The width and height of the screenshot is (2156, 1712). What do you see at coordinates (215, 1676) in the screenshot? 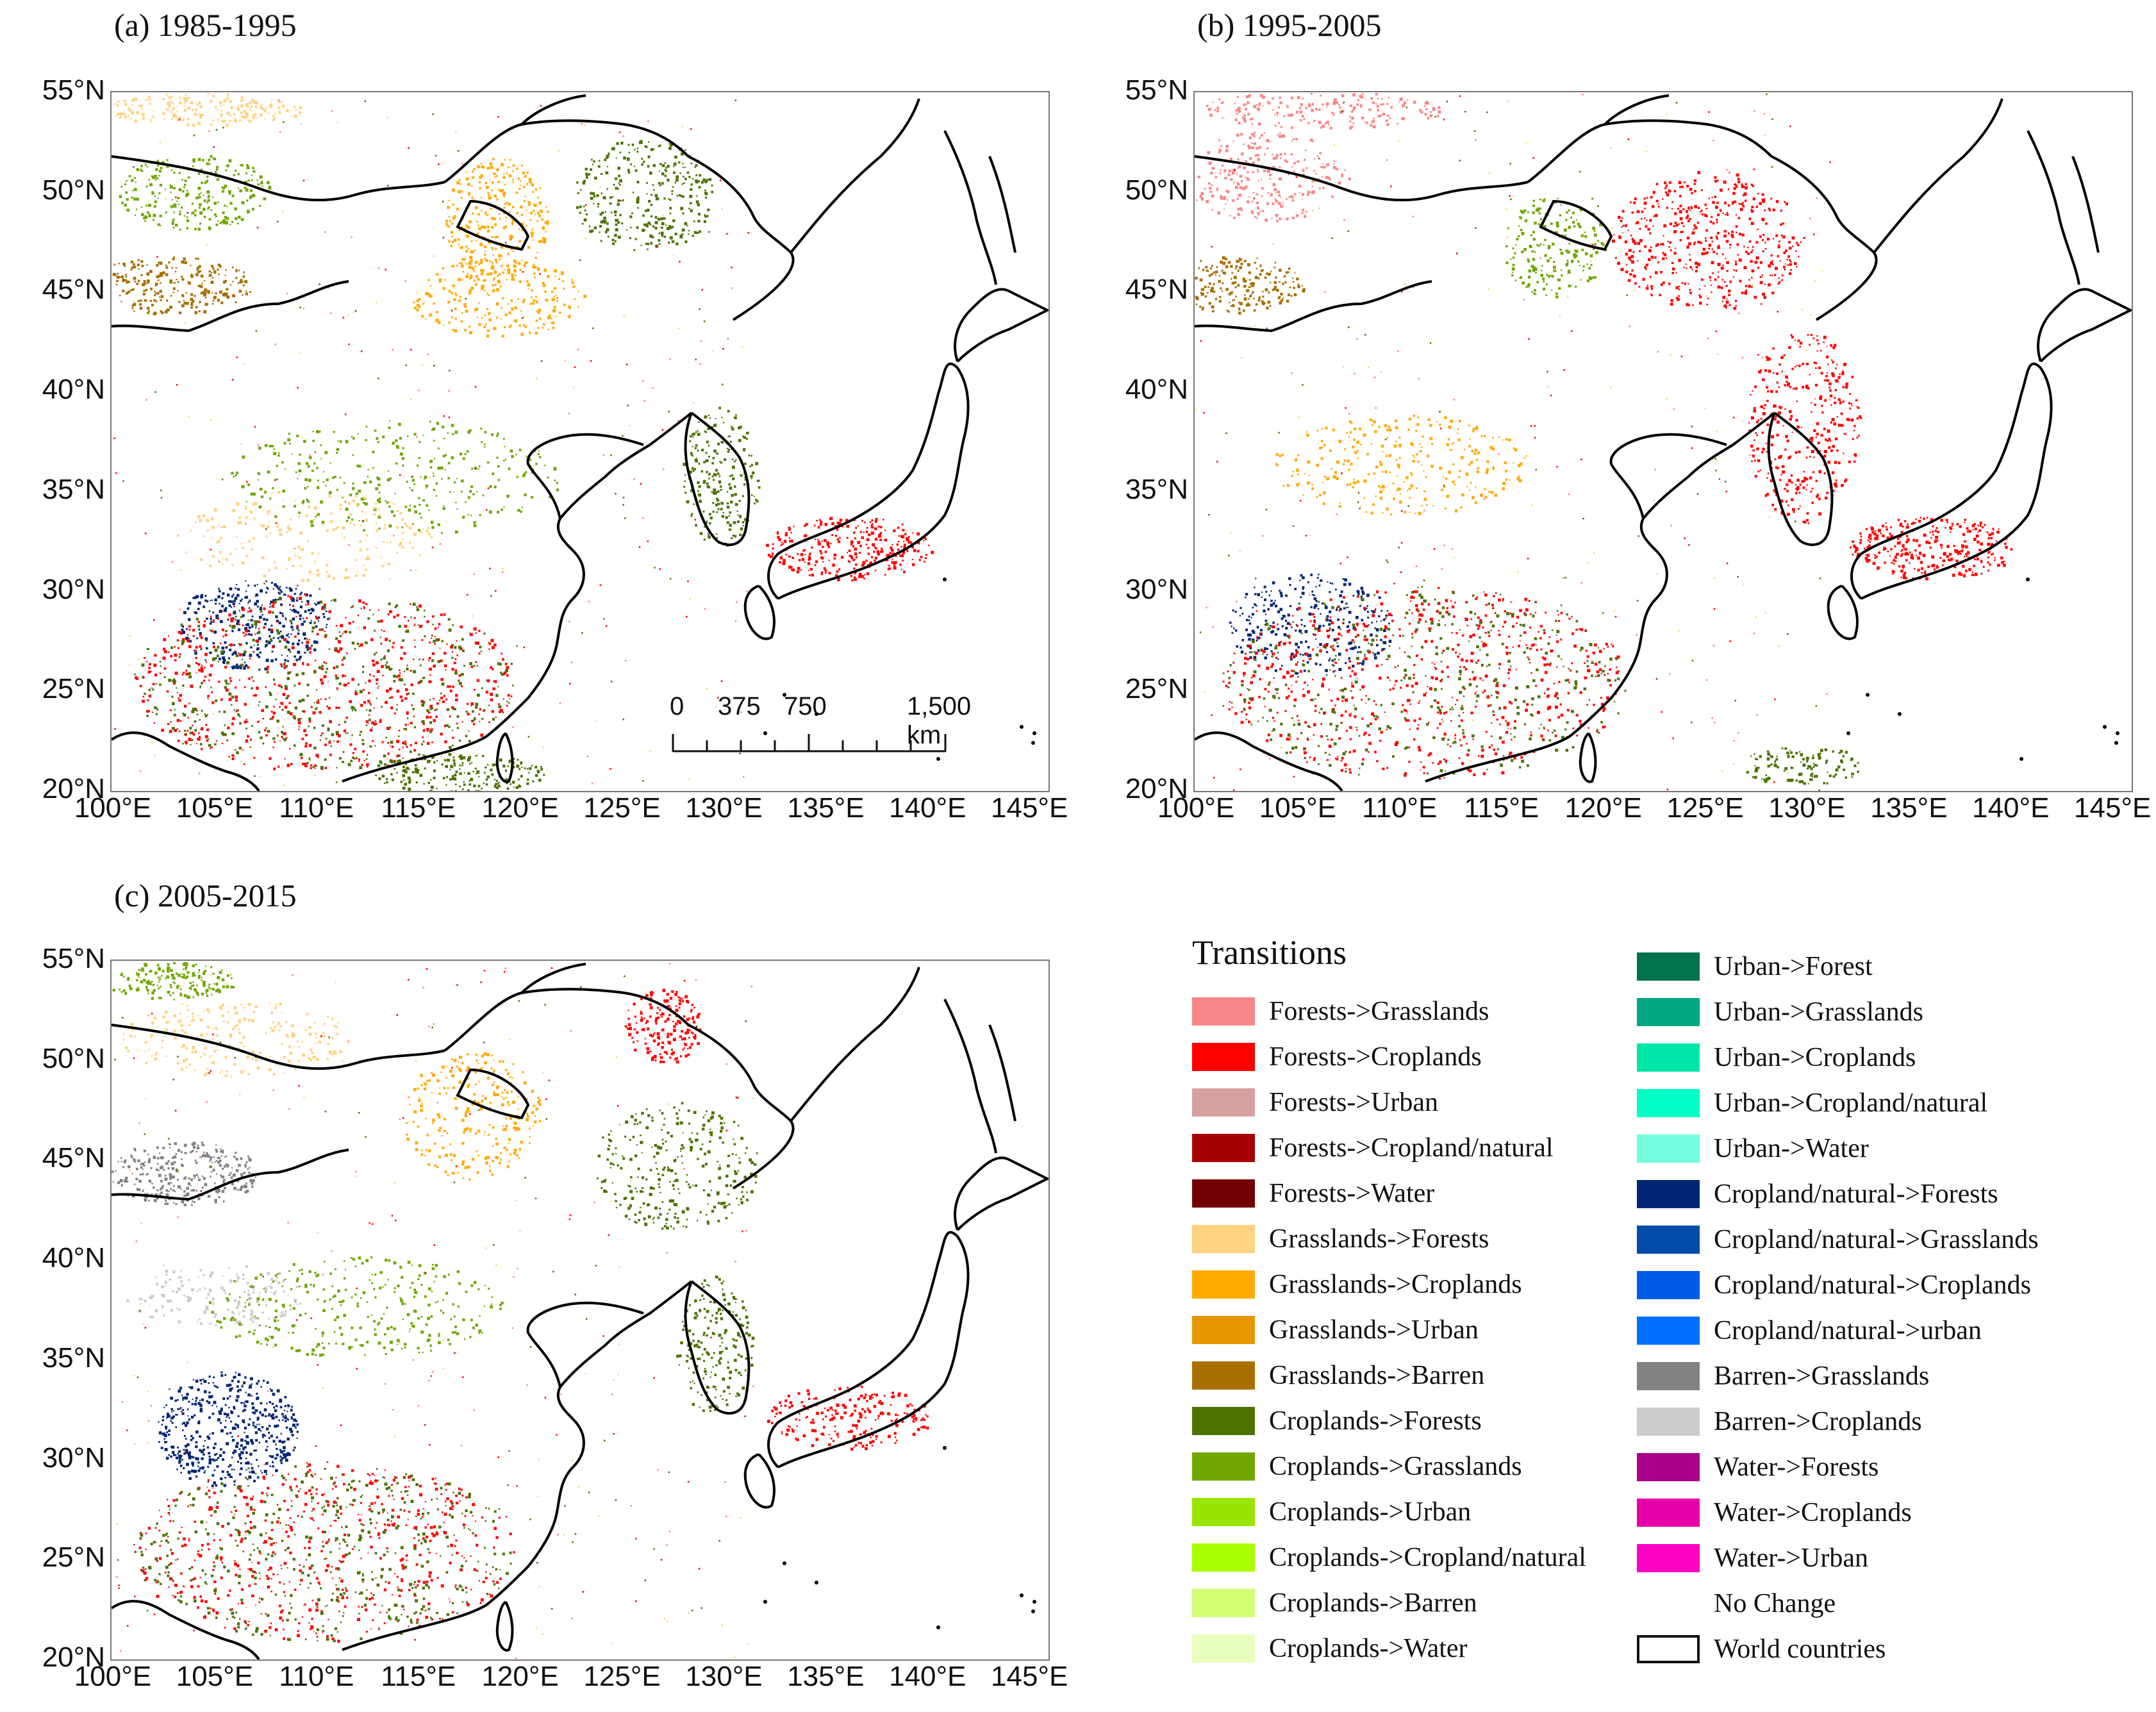
I see `lon-tick-label: 105°E` at bounding box center [215, 1676].